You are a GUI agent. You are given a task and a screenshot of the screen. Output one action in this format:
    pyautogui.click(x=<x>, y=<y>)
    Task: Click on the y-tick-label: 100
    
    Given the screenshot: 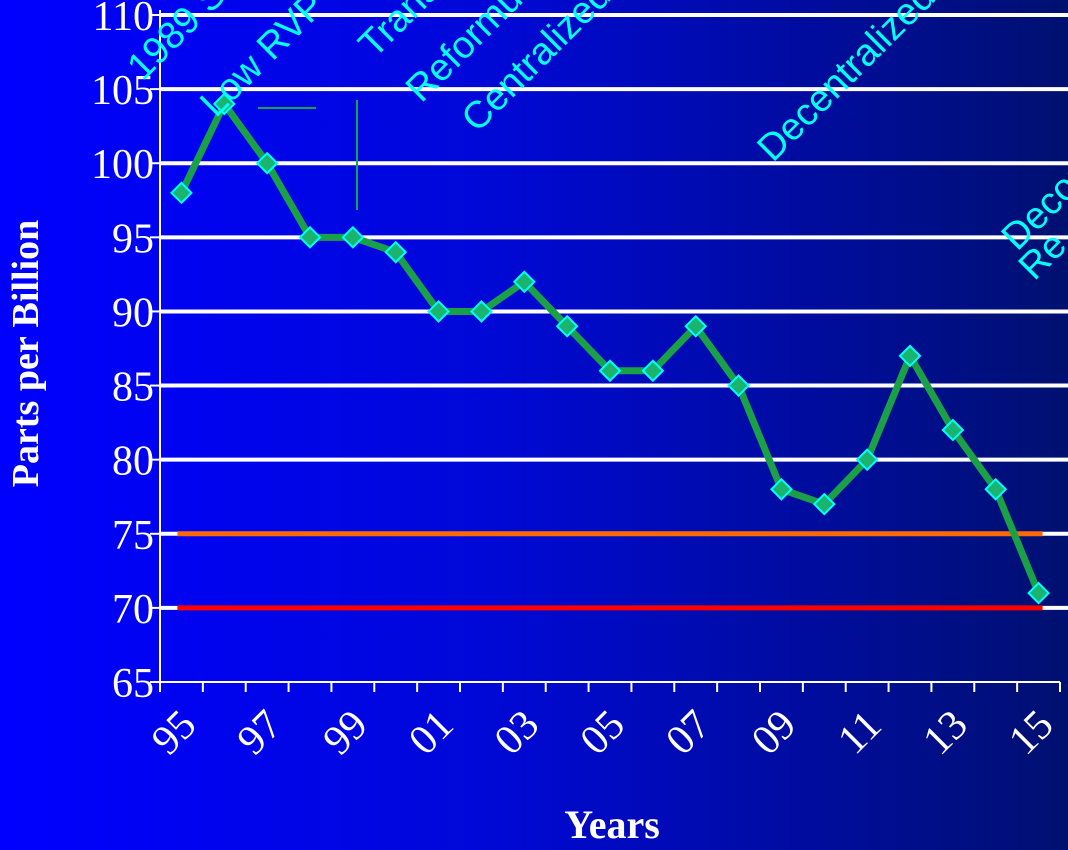 What is the action you would take?
    pyautogui.click(x=122, y=165)
    